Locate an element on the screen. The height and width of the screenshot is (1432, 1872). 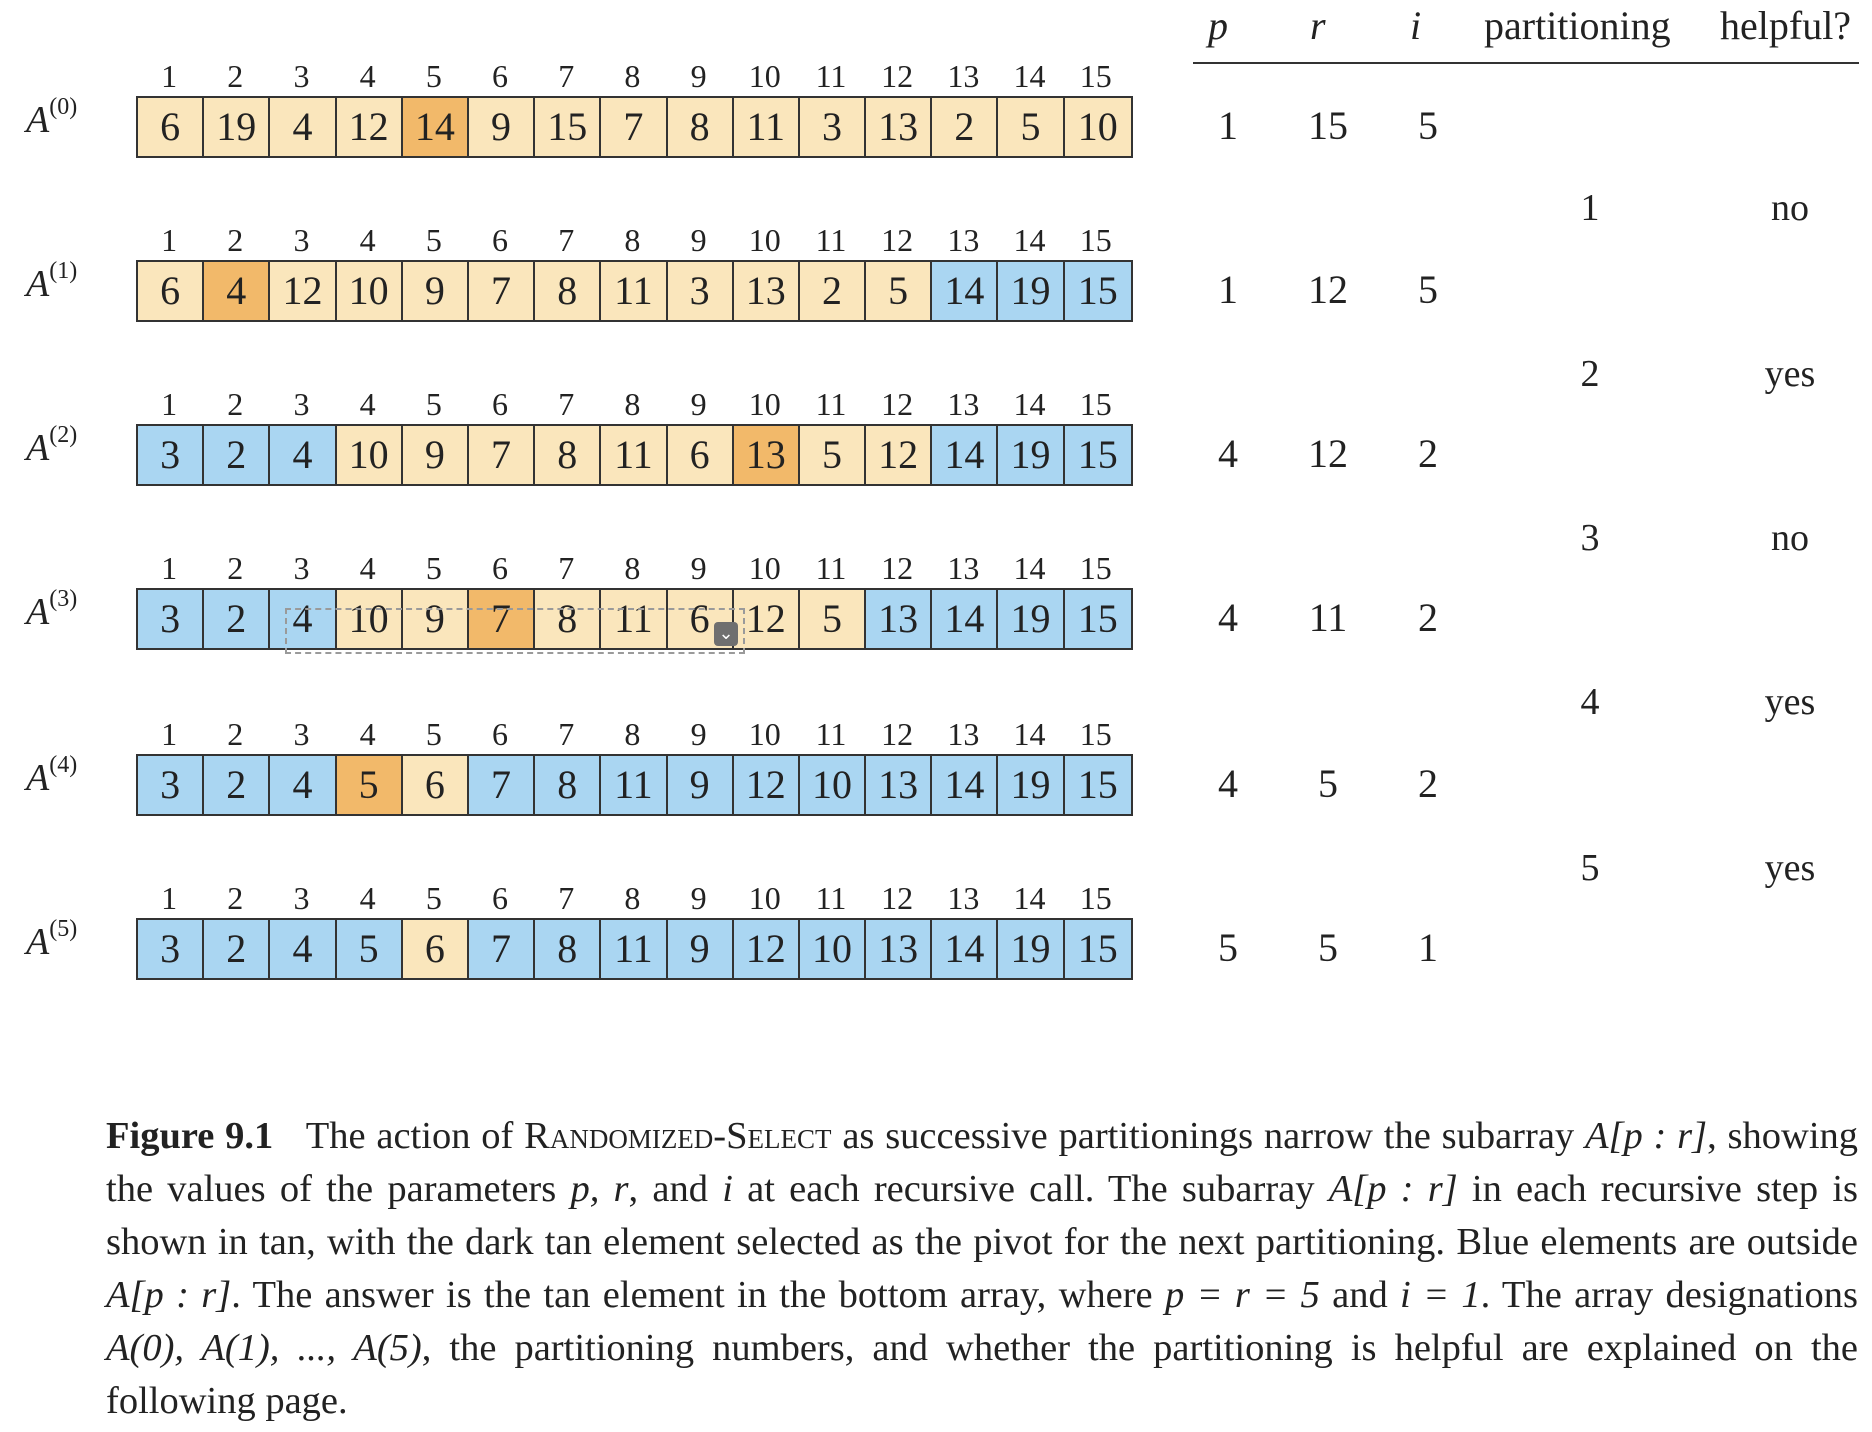
caption-text: , and is located at coordinates (675, 1189).